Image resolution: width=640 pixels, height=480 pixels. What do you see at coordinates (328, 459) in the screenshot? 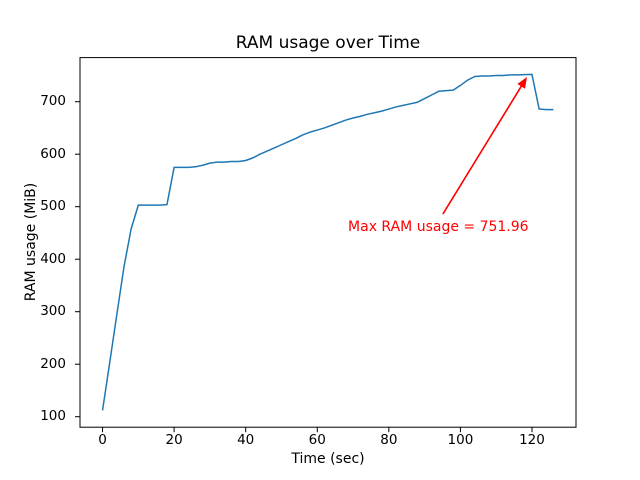
I see `x-axis-label: Time (sec)` at bounding box center [328, 459].